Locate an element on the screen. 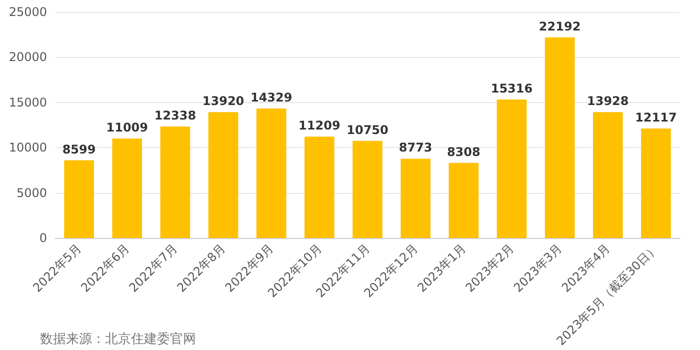 Image resolution: width=700 pixels, height=350 pixels. data-label: 10750 is located at coordinates (367, 129).